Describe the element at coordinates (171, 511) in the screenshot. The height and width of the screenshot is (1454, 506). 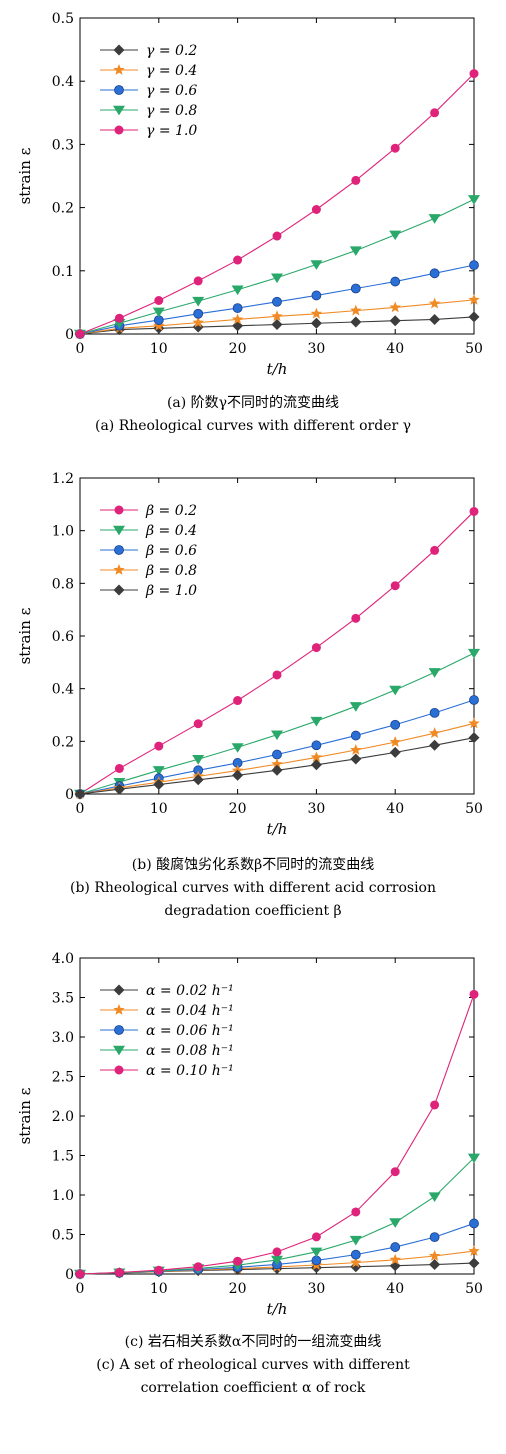
I see `legend-label: β = 0.2` at that location.